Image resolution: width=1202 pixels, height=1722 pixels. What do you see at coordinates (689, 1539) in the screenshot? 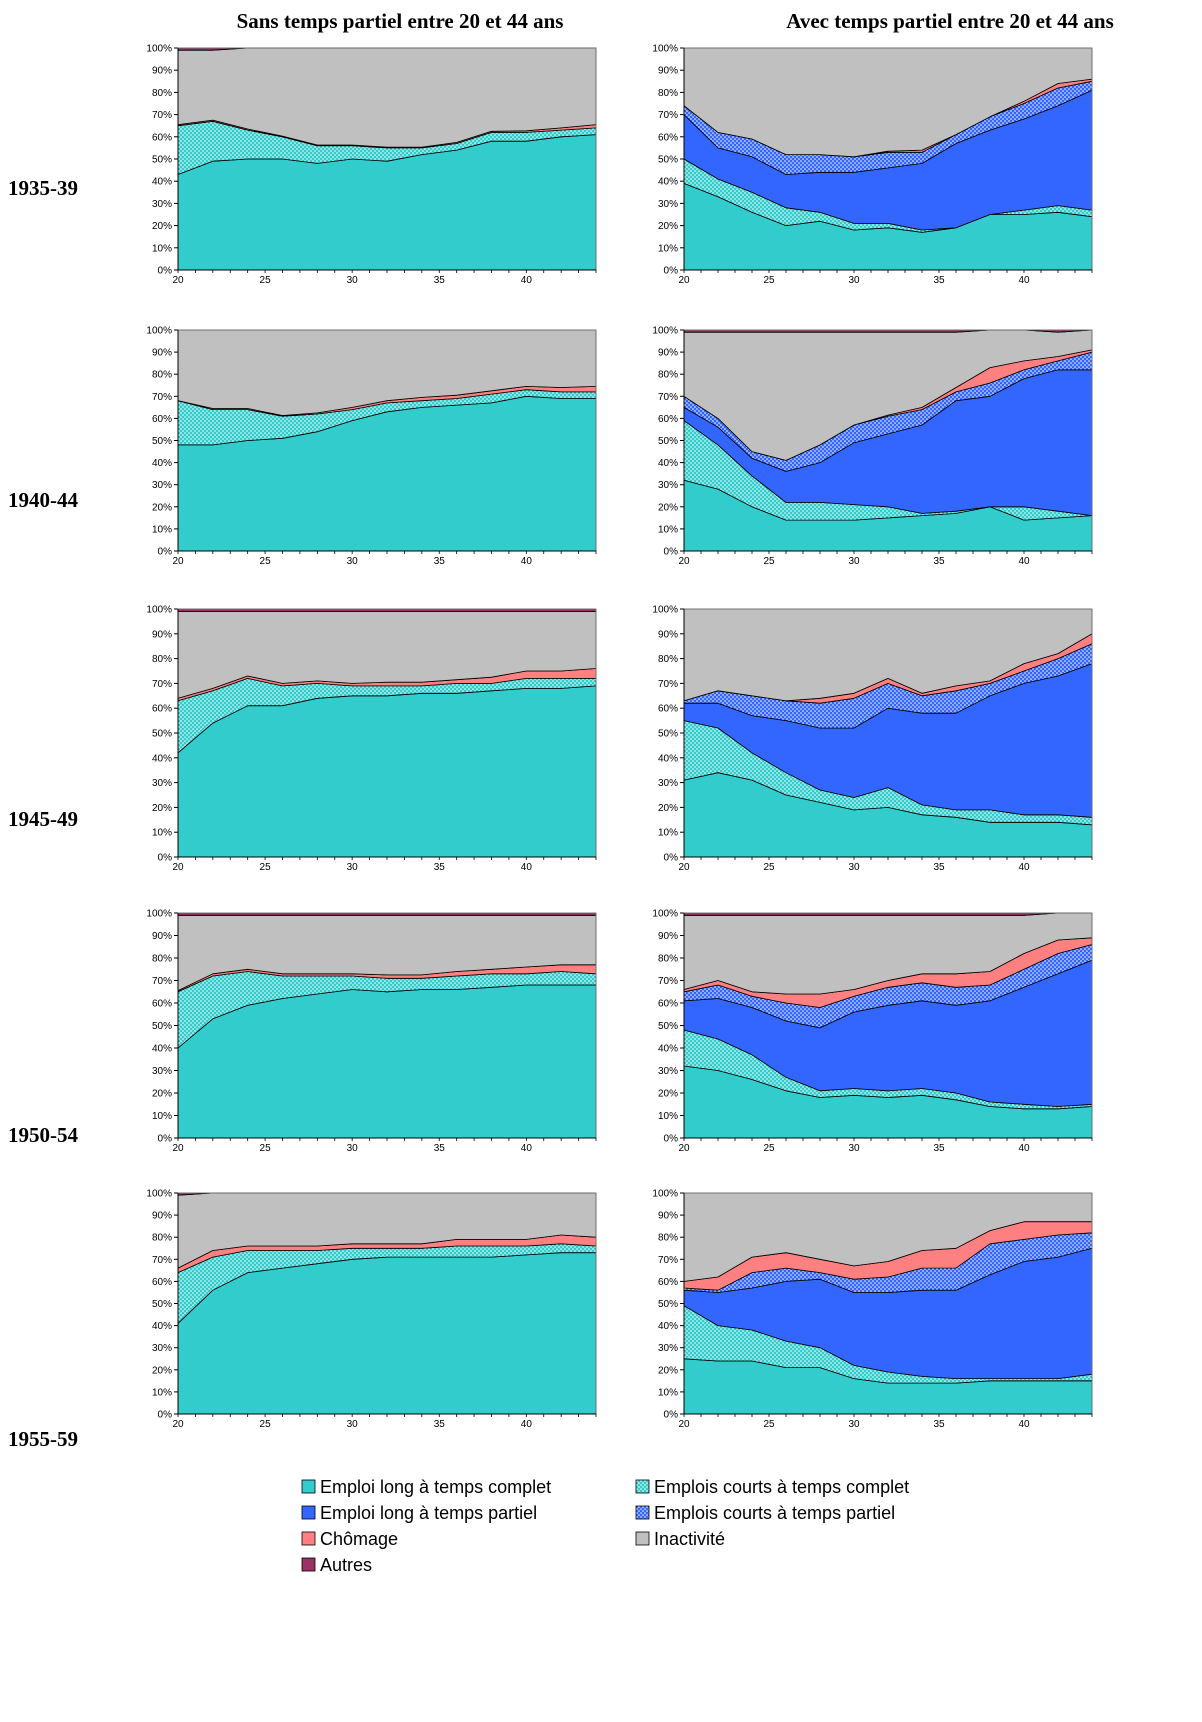
I see `legend-label: Inactivité` at bounding box center [689, 1539].